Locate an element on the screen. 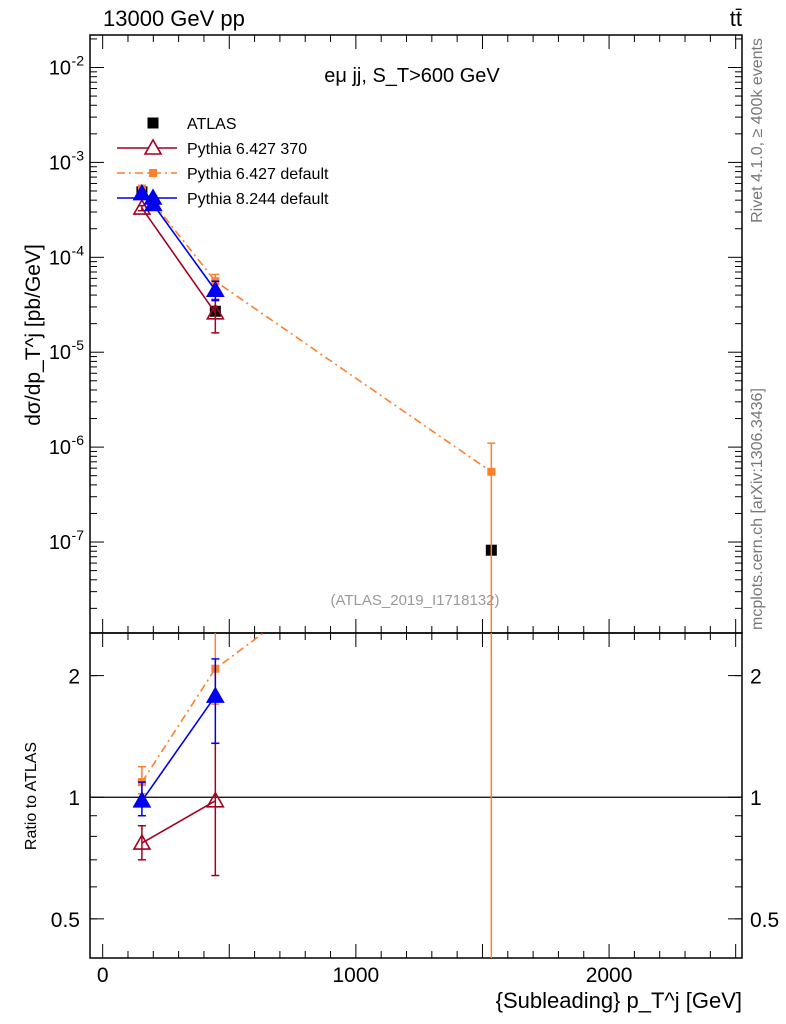 This screenshot has width=786, height=1024. ratio-ylabel: Ratio to ATLAS is located at coordinates (31, 796).